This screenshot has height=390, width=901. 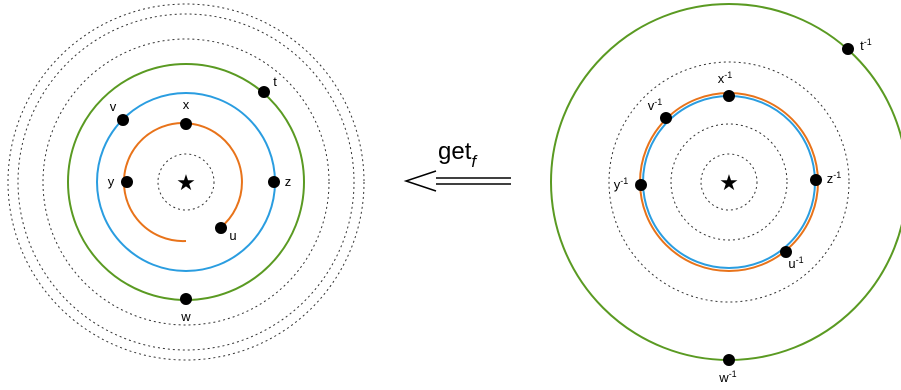 What do you see at coordinates (420, 181) in the screenshot?
I see `arrow-head-icon` at bounding box center [420, 181].